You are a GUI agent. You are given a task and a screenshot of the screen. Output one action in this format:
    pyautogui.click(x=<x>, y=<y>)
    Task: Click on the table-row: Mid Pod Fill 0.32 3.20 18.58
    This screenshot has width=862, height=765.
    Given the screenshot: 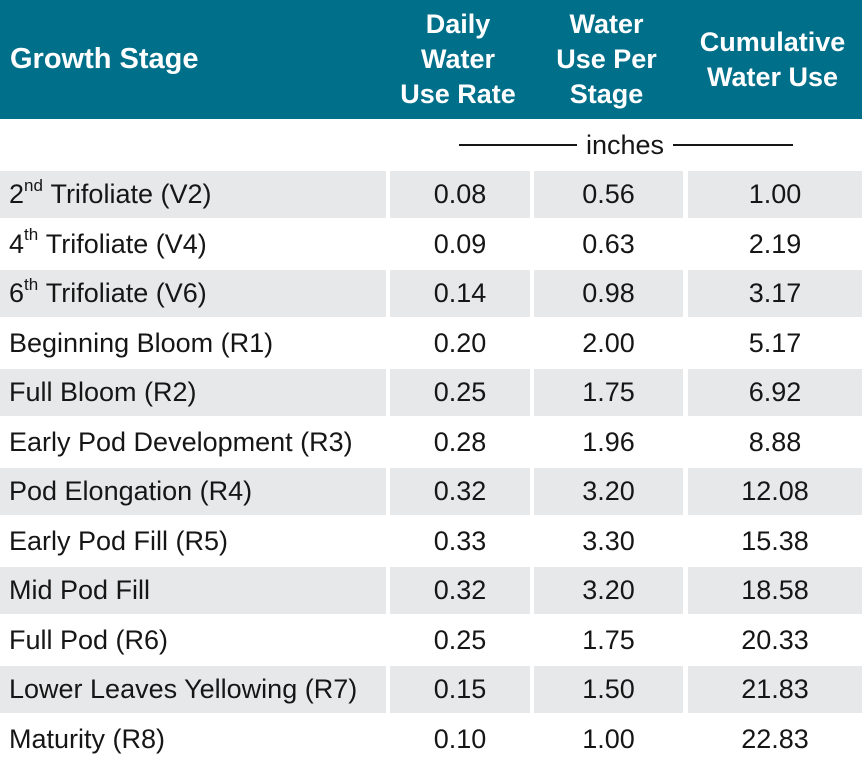 What is the action you would take?
    pyautogui.click(x=431, y=590)
    